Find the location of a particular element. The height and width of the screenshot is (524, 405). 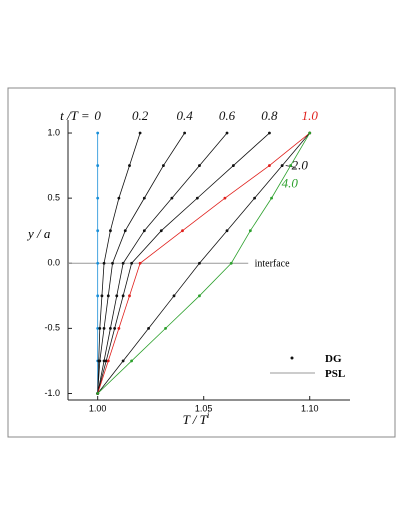

x-tick-label: 1.10 is located at coordinates (310, 408).